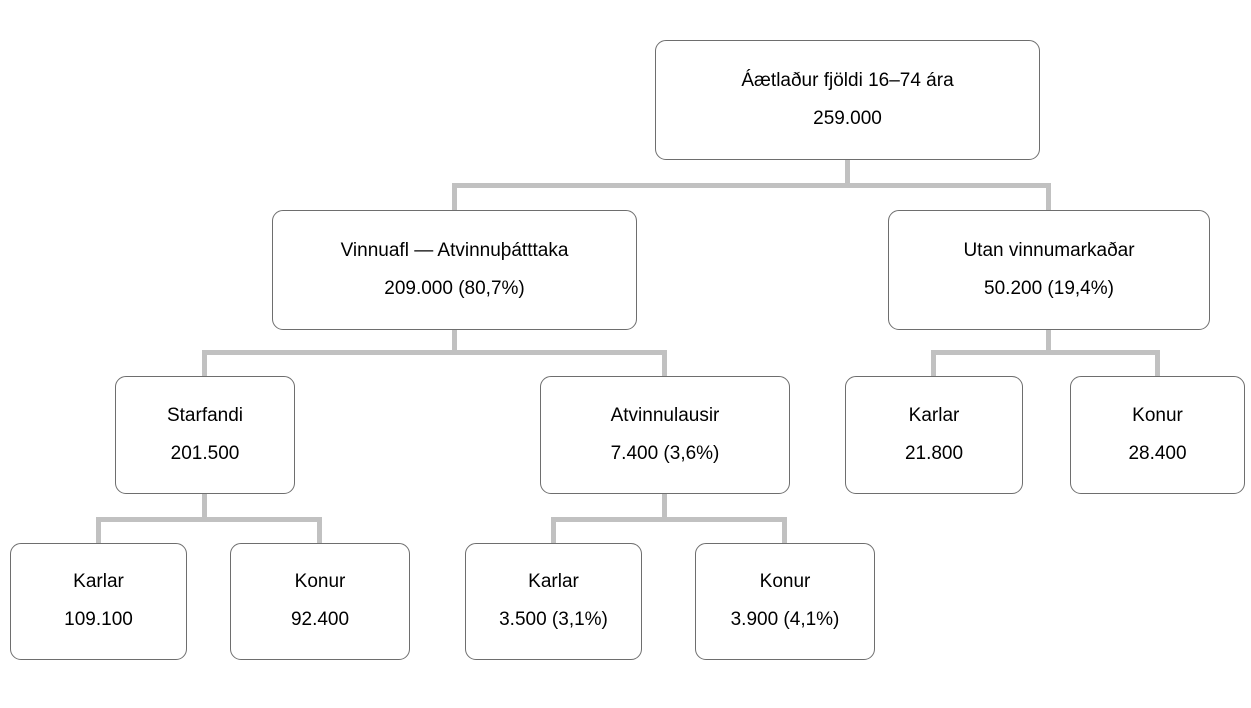 This screenshot has height=708, width=1251. Describe the element at coordinates (664, 506) in the screenshot. I see `connector-atvinnulausir-stem` at that location.